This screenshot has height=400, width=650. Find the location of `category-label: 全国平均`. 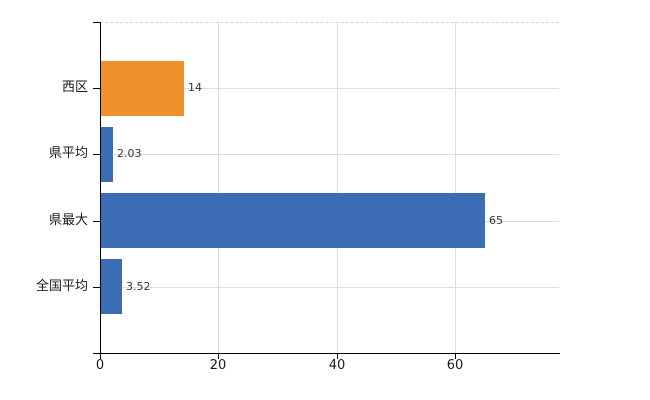

category-label: 全国平均 is located at coordinates (61, 286).